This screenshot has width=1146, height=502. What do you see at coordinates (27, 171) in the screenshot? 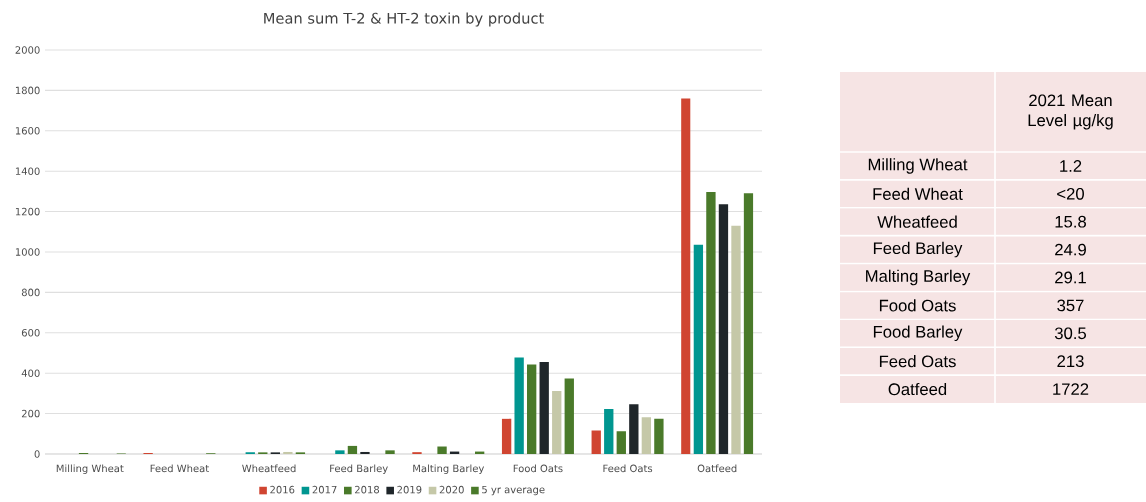
I see `y-tick-label: 1400` at bounding box center [27, 171].